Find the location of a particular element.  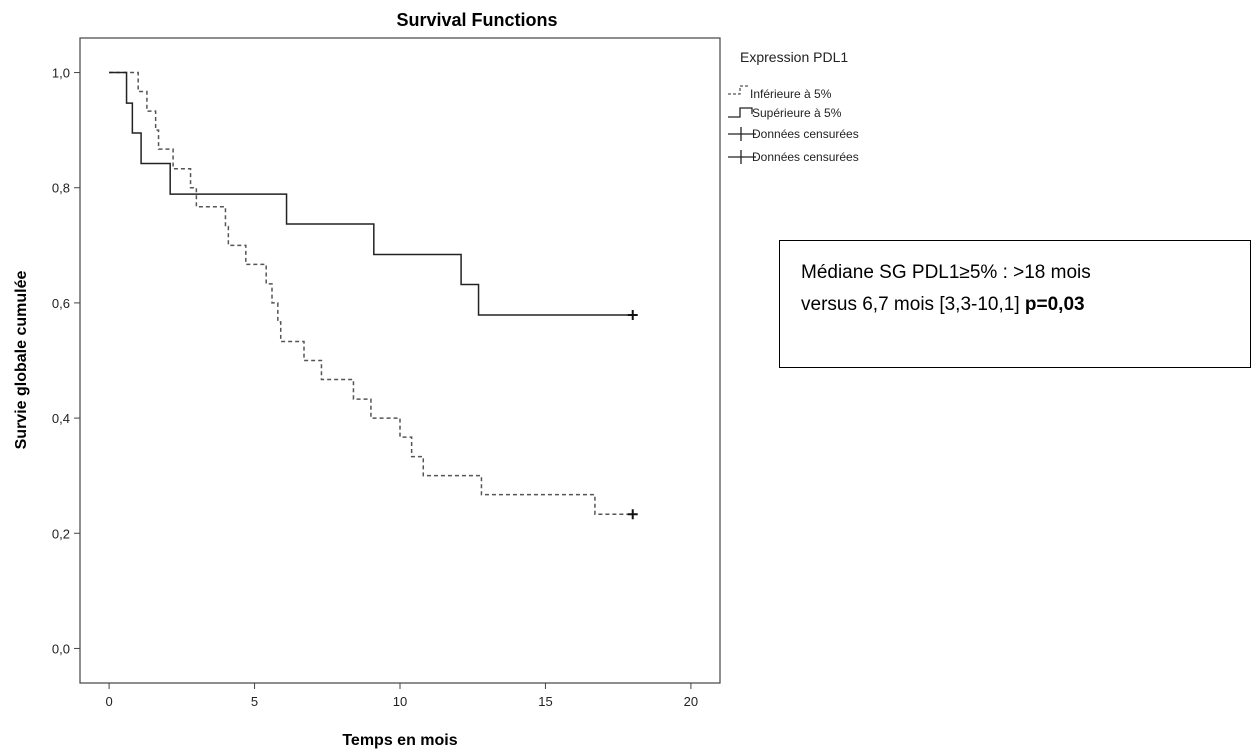

annotation-line-2-text: versus 6,7 mois [3,3-10,1] is located at coordinates (913, 304).